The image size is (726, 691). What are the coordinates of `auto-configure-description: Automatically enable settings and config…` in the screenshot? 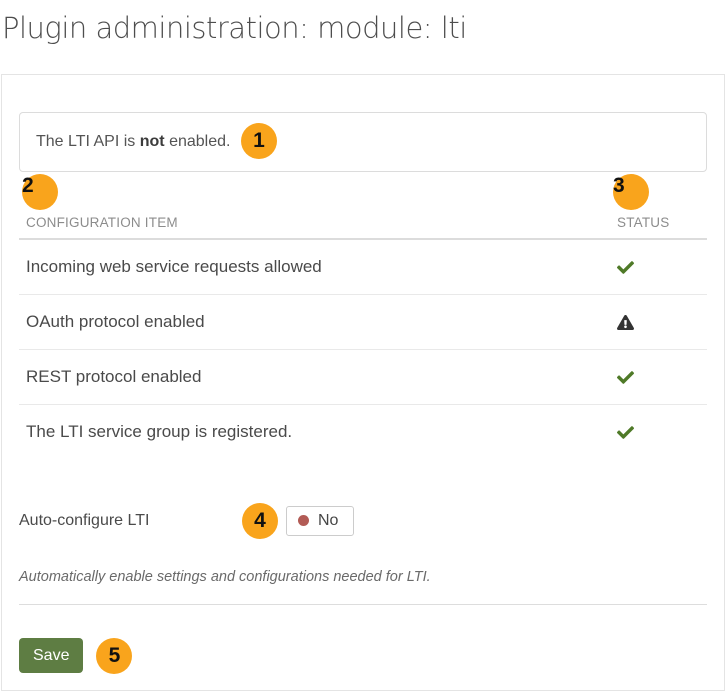 It's located at (225, 576).